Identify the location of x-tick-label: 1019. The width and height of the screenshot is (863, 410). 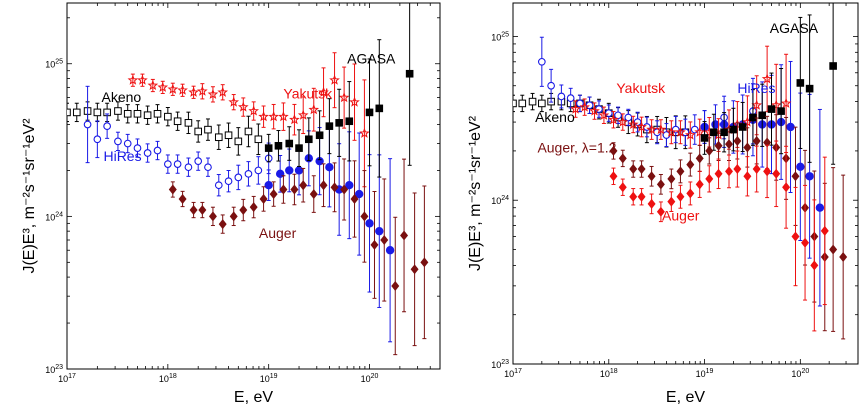
(269, 378).